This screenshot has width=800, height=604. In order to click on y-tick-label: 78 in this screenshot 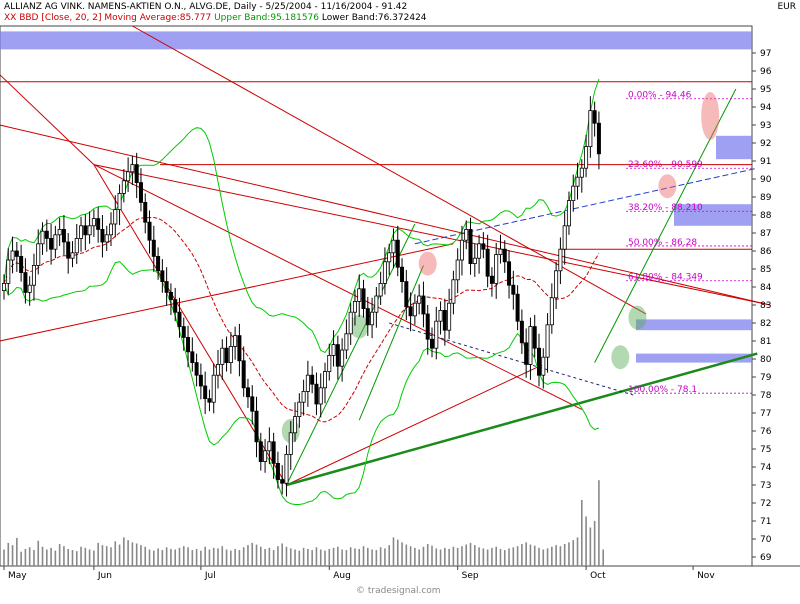, I will do `click(766, 396)`.